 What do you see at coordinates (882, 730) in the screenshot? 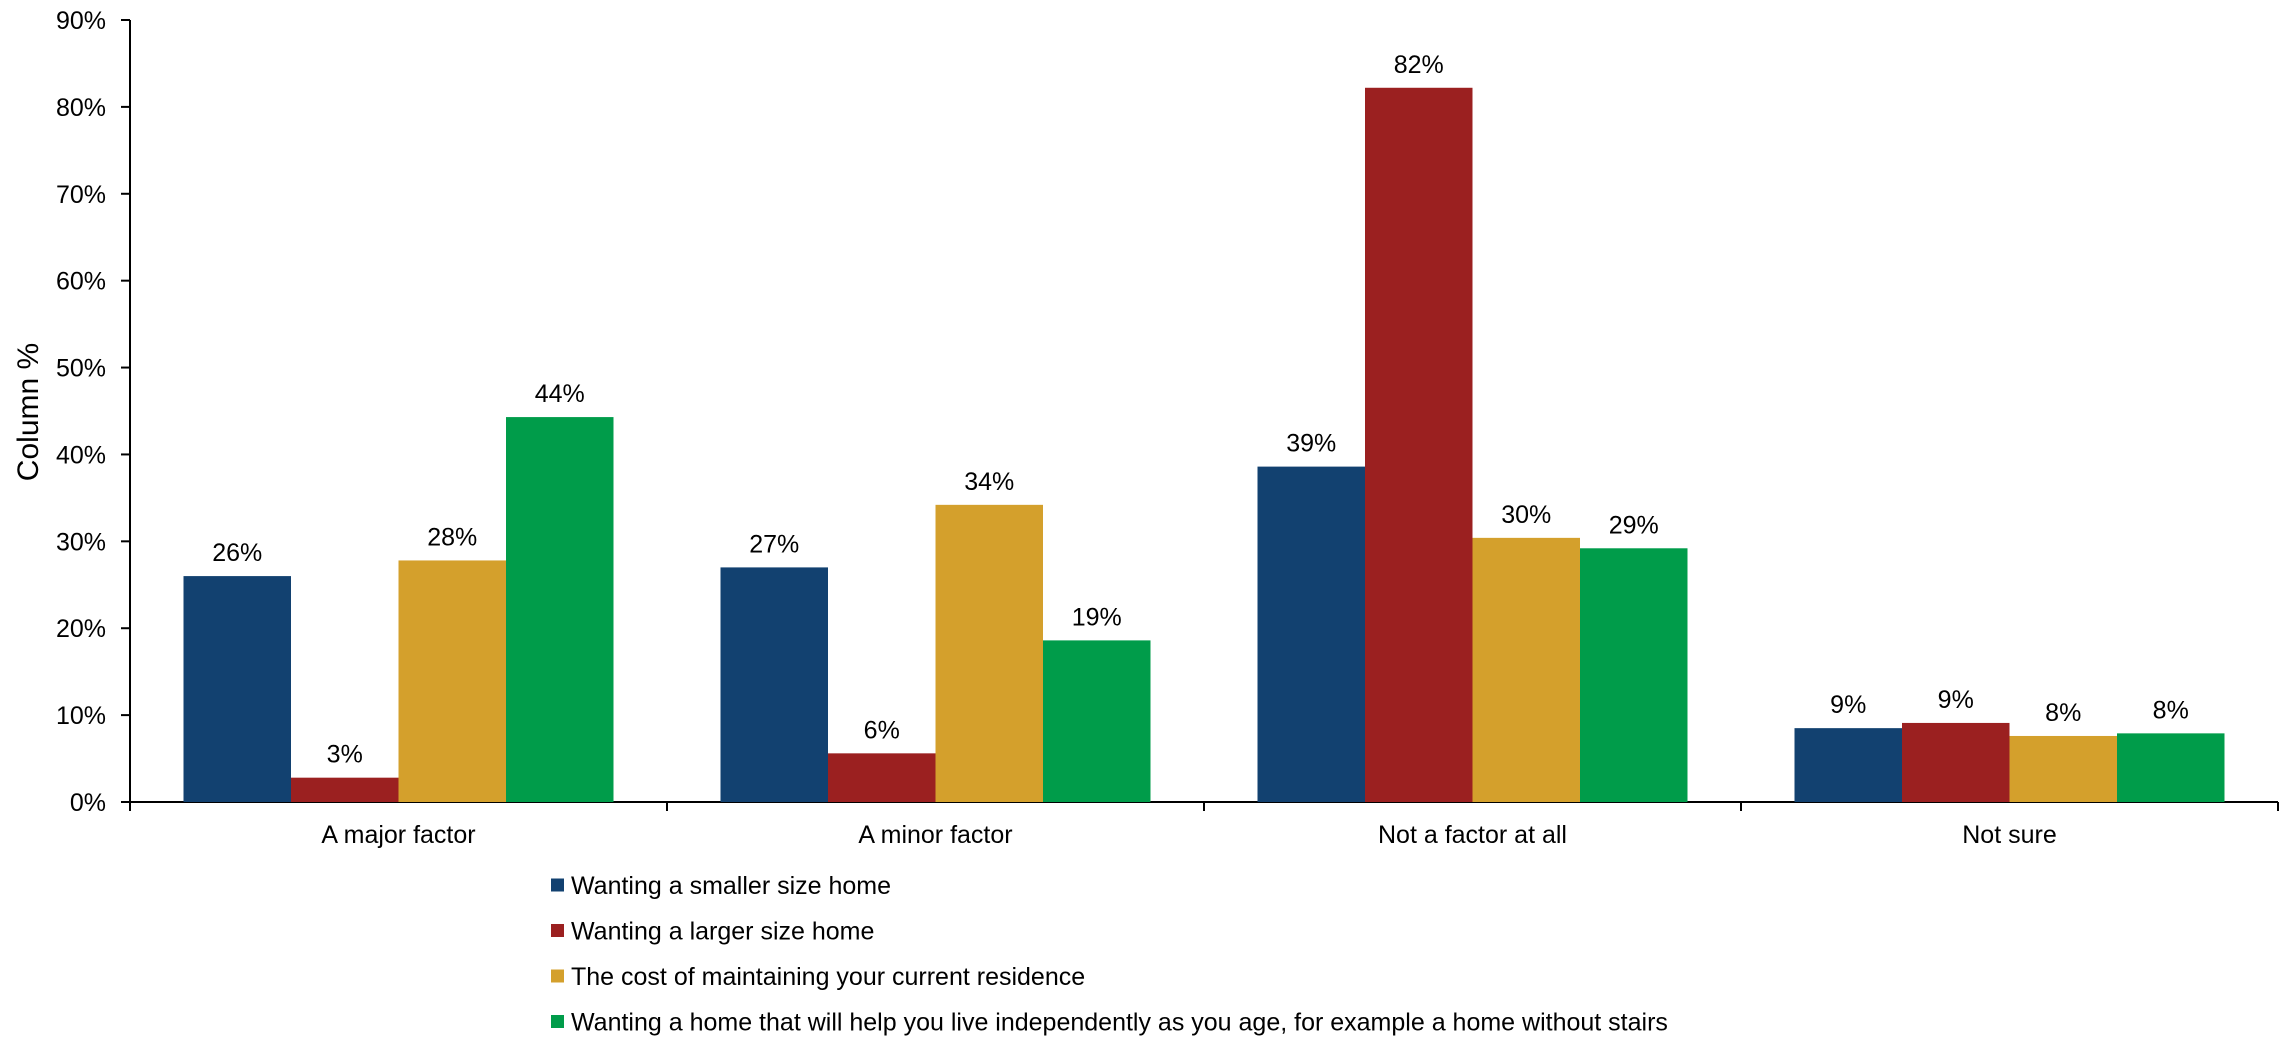
I see `data-label: 6%` at bounding box center [882, 730].